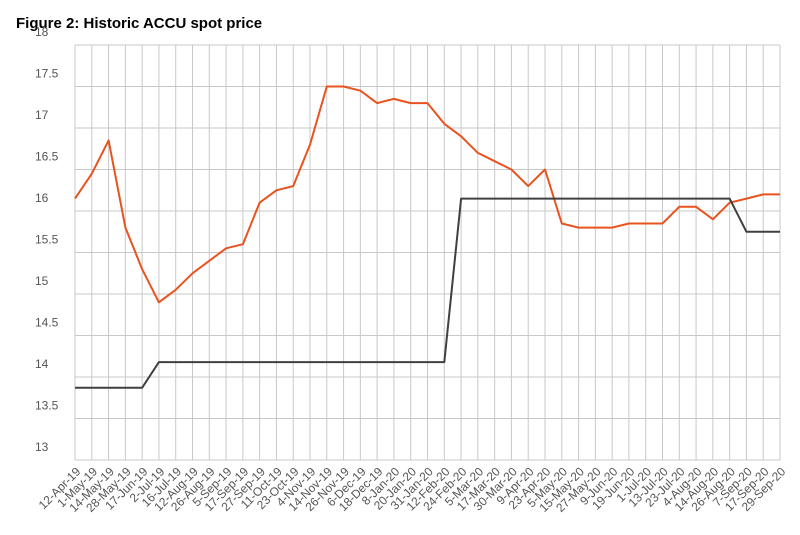 Image resolution: width=800 pixels, height=535 pixels. I want to click on y-tick-label: 15.5, so click(47, 240).